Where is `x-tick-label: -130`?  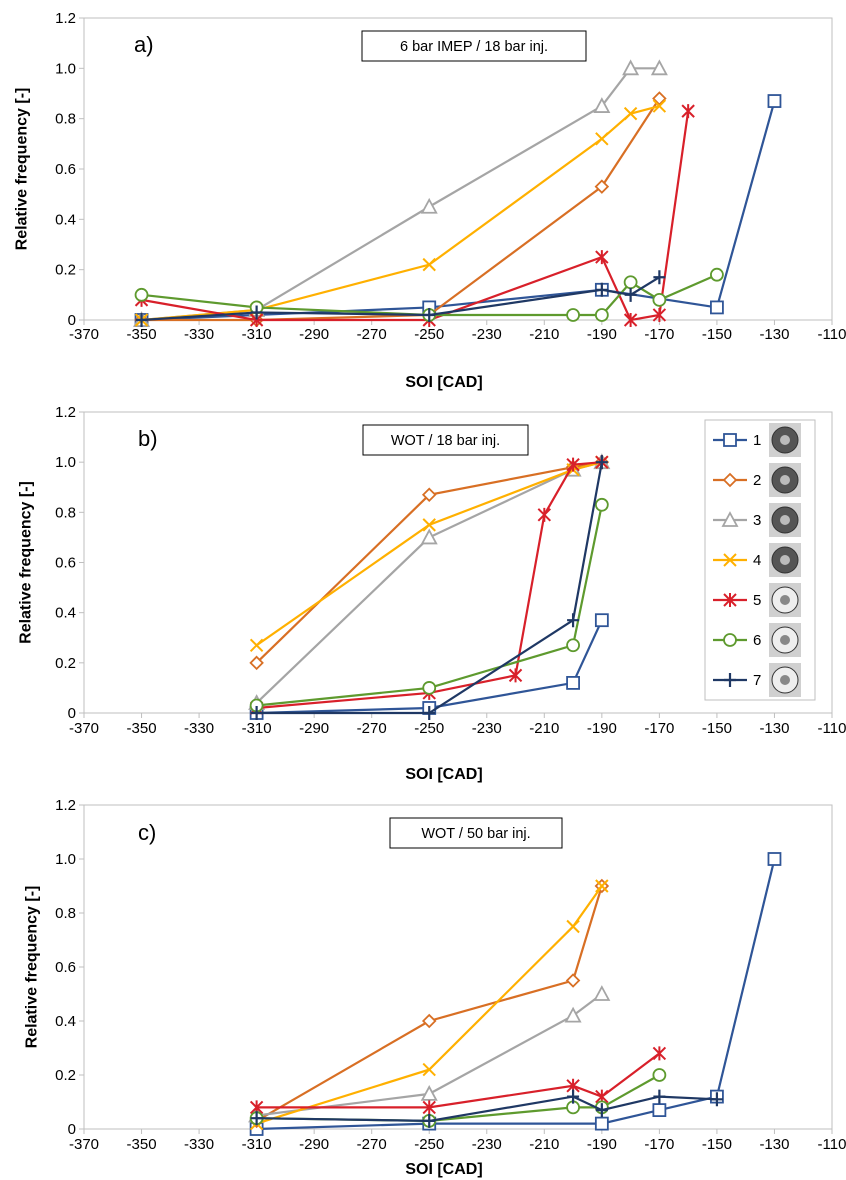 x-tick-label: -130 is located at coordinates (774, 334).